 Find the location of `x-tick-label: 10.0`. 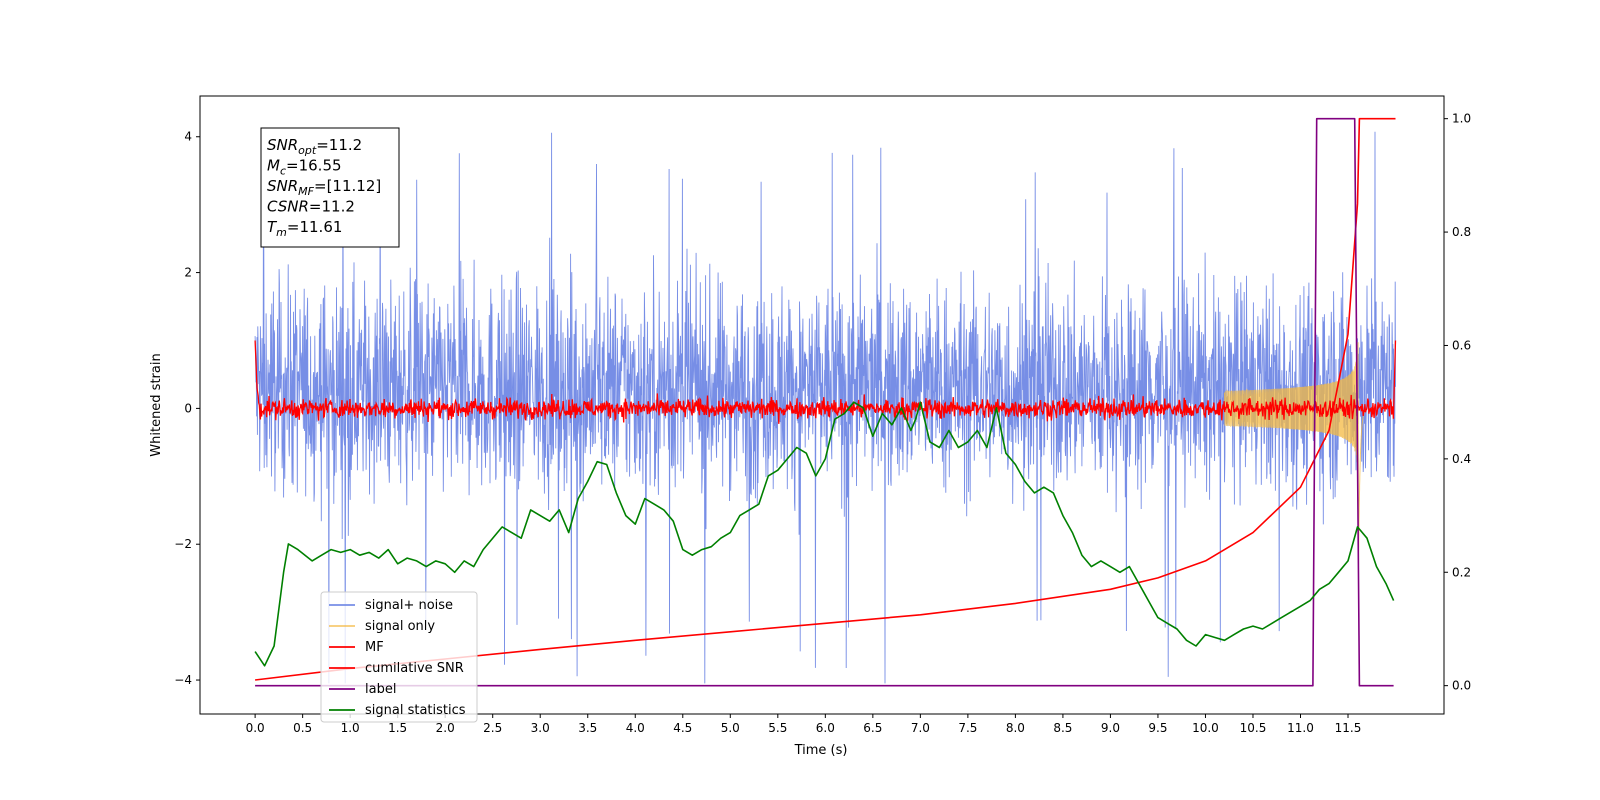

x-tick-label: 10.0 is located at coordinates (1205, 728).